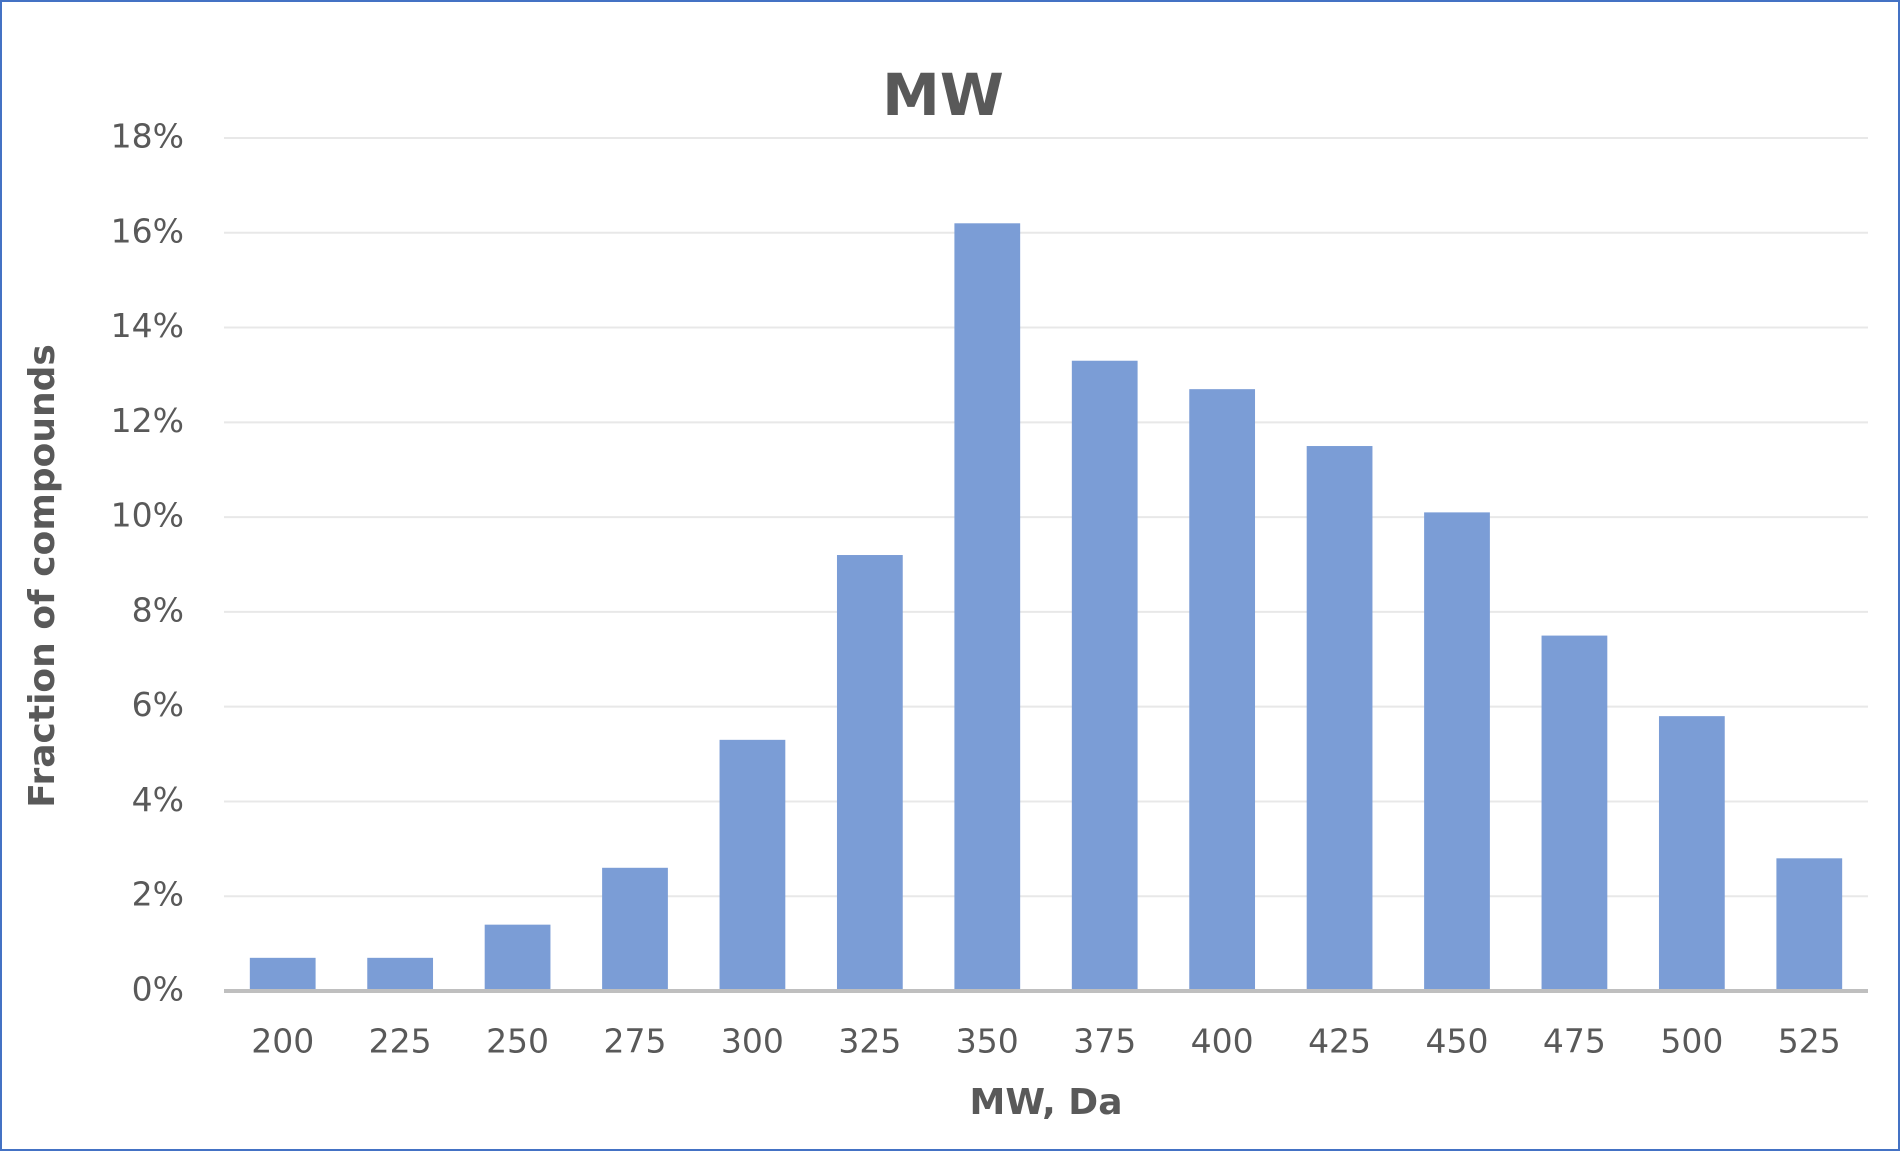 Image resolution: width=1900 pixels, height=1151 pixels. Describe the element at coordinates (1574, 1041) in the screenshot. I see `x-tick-label: 475` at that location.